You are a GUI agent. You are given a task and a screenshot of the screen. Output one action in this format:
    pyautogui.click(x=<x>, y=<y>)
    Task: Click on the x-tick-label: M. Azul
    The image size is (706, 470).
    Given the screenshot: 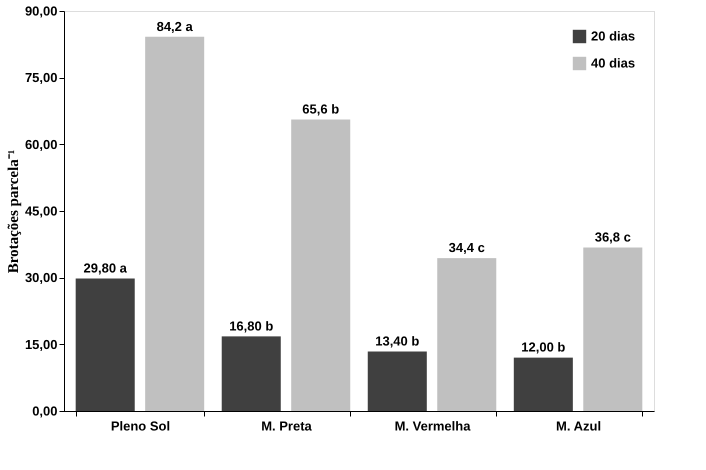 What is the action you would take?
    pyautogui.click(x=579, y=426)
    